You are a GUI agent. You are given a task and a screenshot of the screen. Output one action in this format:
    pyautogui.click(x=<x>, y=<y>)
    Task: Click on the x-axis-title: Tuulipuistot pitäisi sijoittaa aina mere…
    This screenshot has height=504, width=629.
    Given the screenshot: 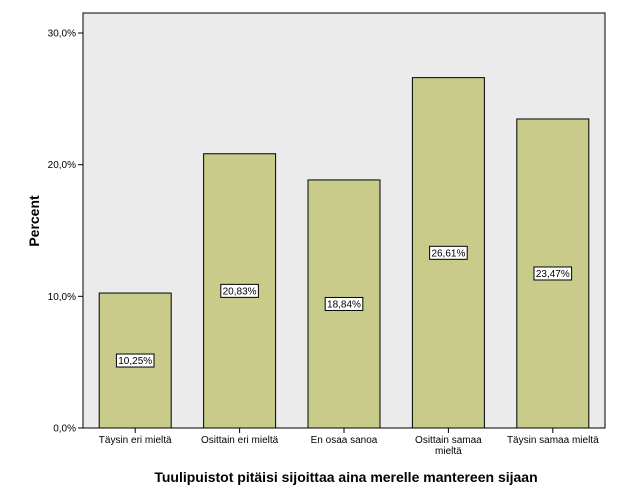 What is the action you would take?
    pyautogui.click(x=345, y=477)
    